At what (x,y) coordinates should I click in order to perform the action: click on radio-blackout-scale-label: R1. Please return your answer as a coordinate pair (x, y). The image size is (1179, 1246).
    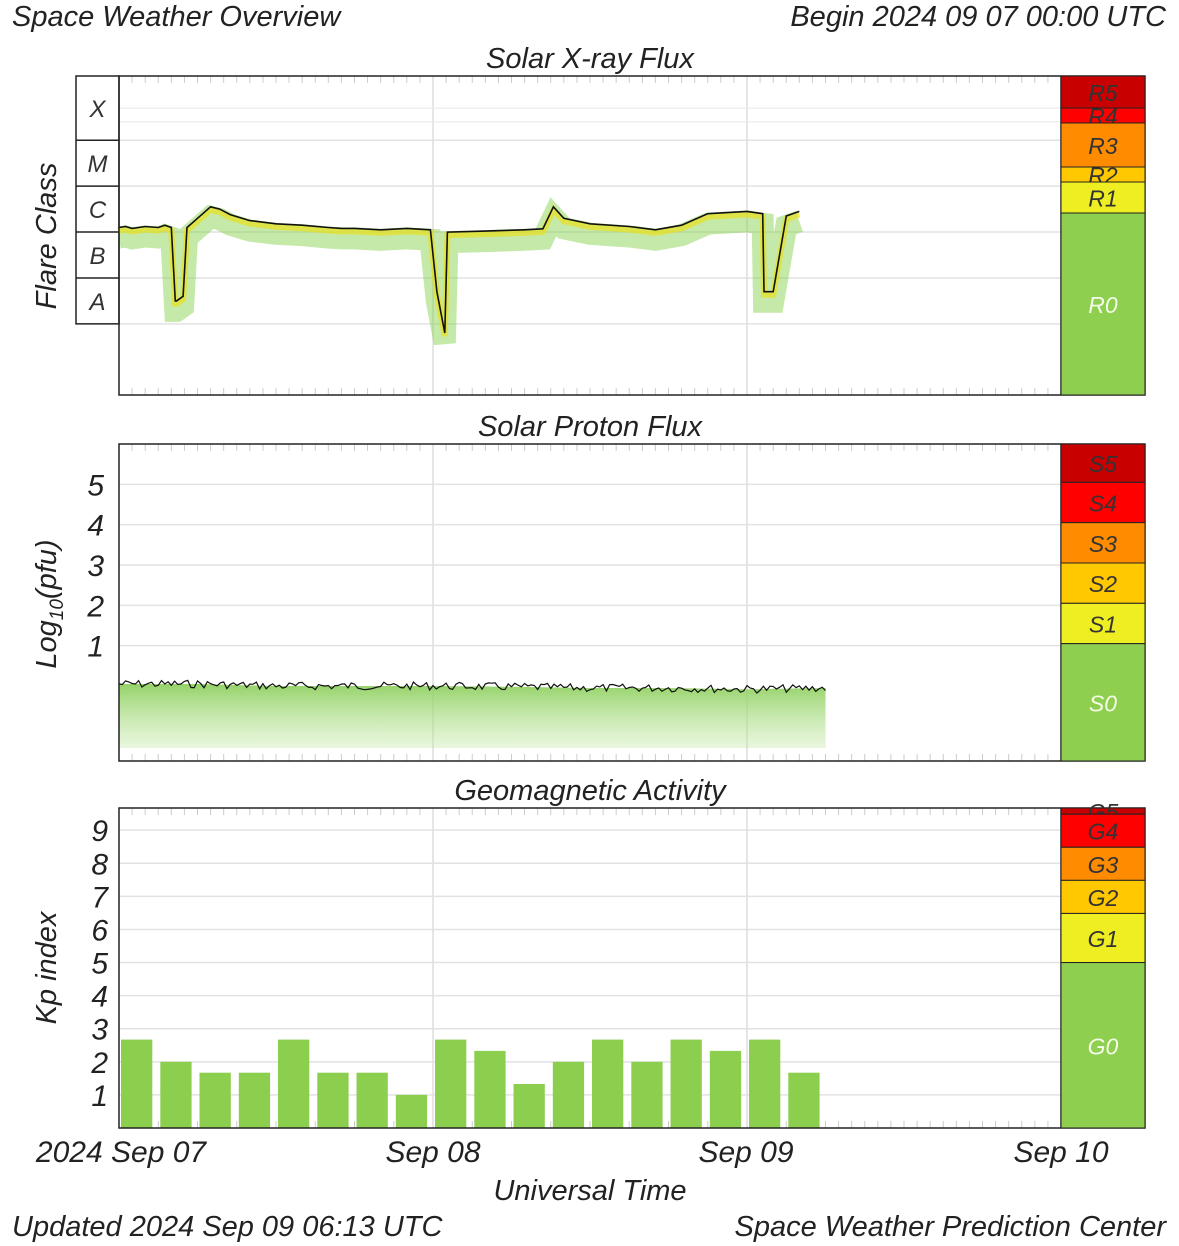
    Looking at the image, I should click on (1102, 199).